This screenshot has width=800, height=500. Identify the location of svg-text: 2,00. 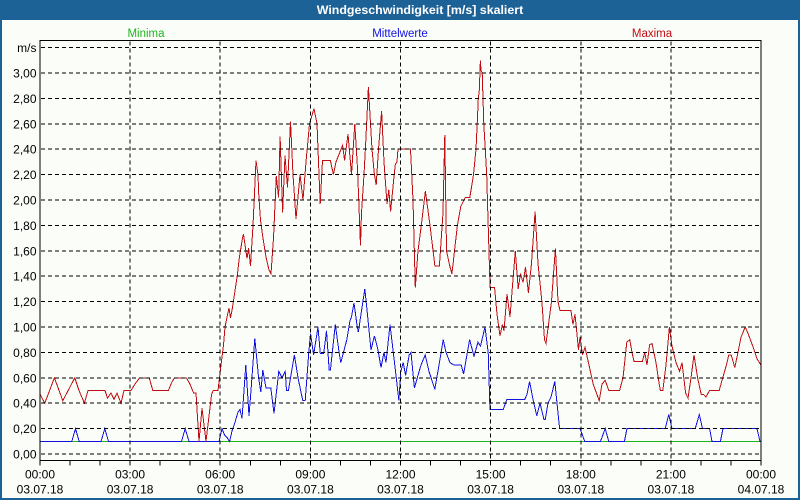
(25, 201).